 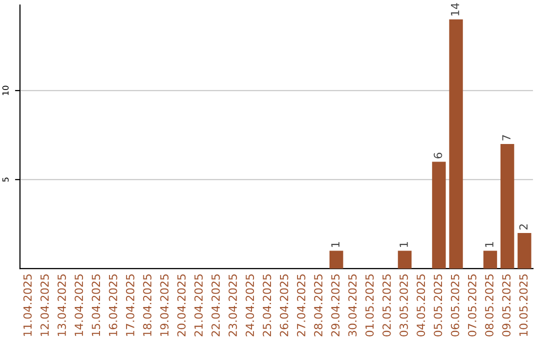 What do you see at coordinates (130, 305) in the screenshot?
I see `x-tick-label: 17.04.2025` at bounding box center [130, 305].